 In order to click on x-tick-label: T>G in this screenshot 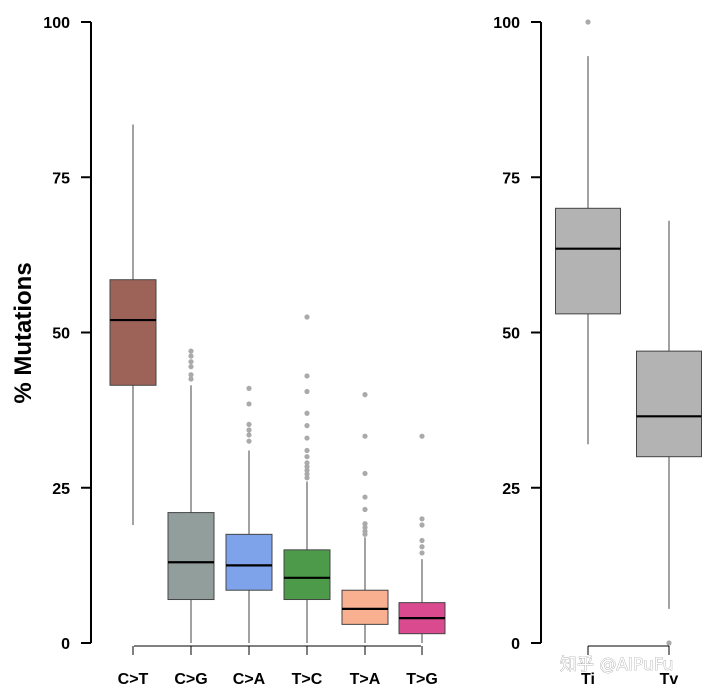, I will do `click(422, 679)`.